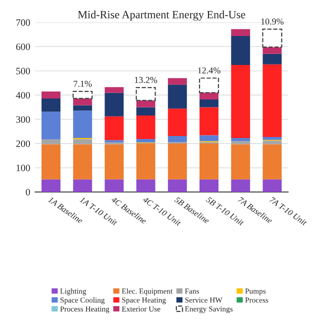  I want to click on y-tick-label: 500, so click(23, 71).